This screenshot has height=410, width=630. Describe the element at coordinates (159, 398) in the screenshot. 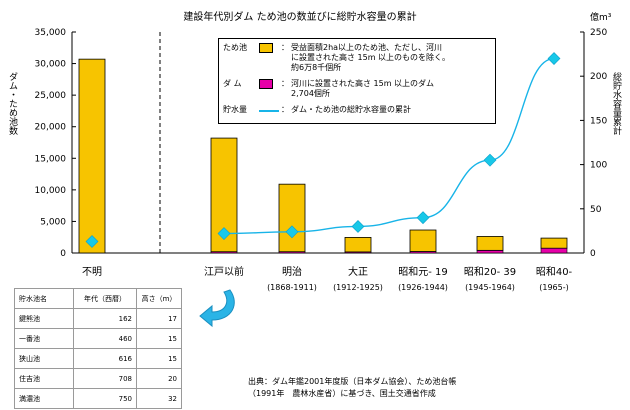

I see `table-cell: 32` at that location.